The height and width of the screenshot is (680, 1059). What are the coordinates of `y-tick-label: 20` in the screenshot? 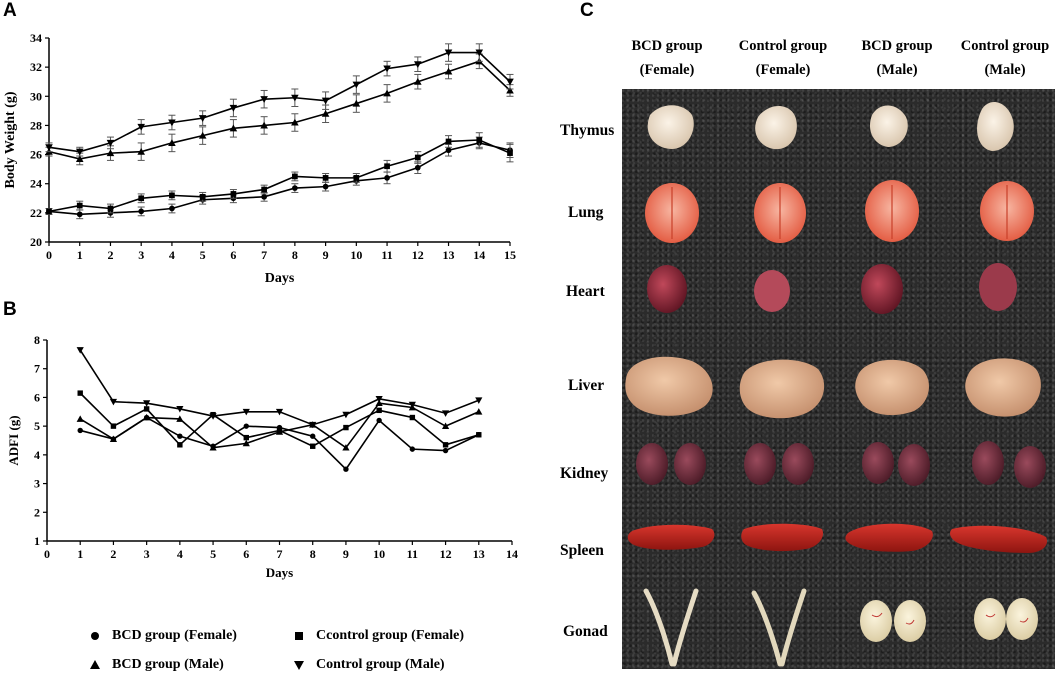 It's located at (36, 242).